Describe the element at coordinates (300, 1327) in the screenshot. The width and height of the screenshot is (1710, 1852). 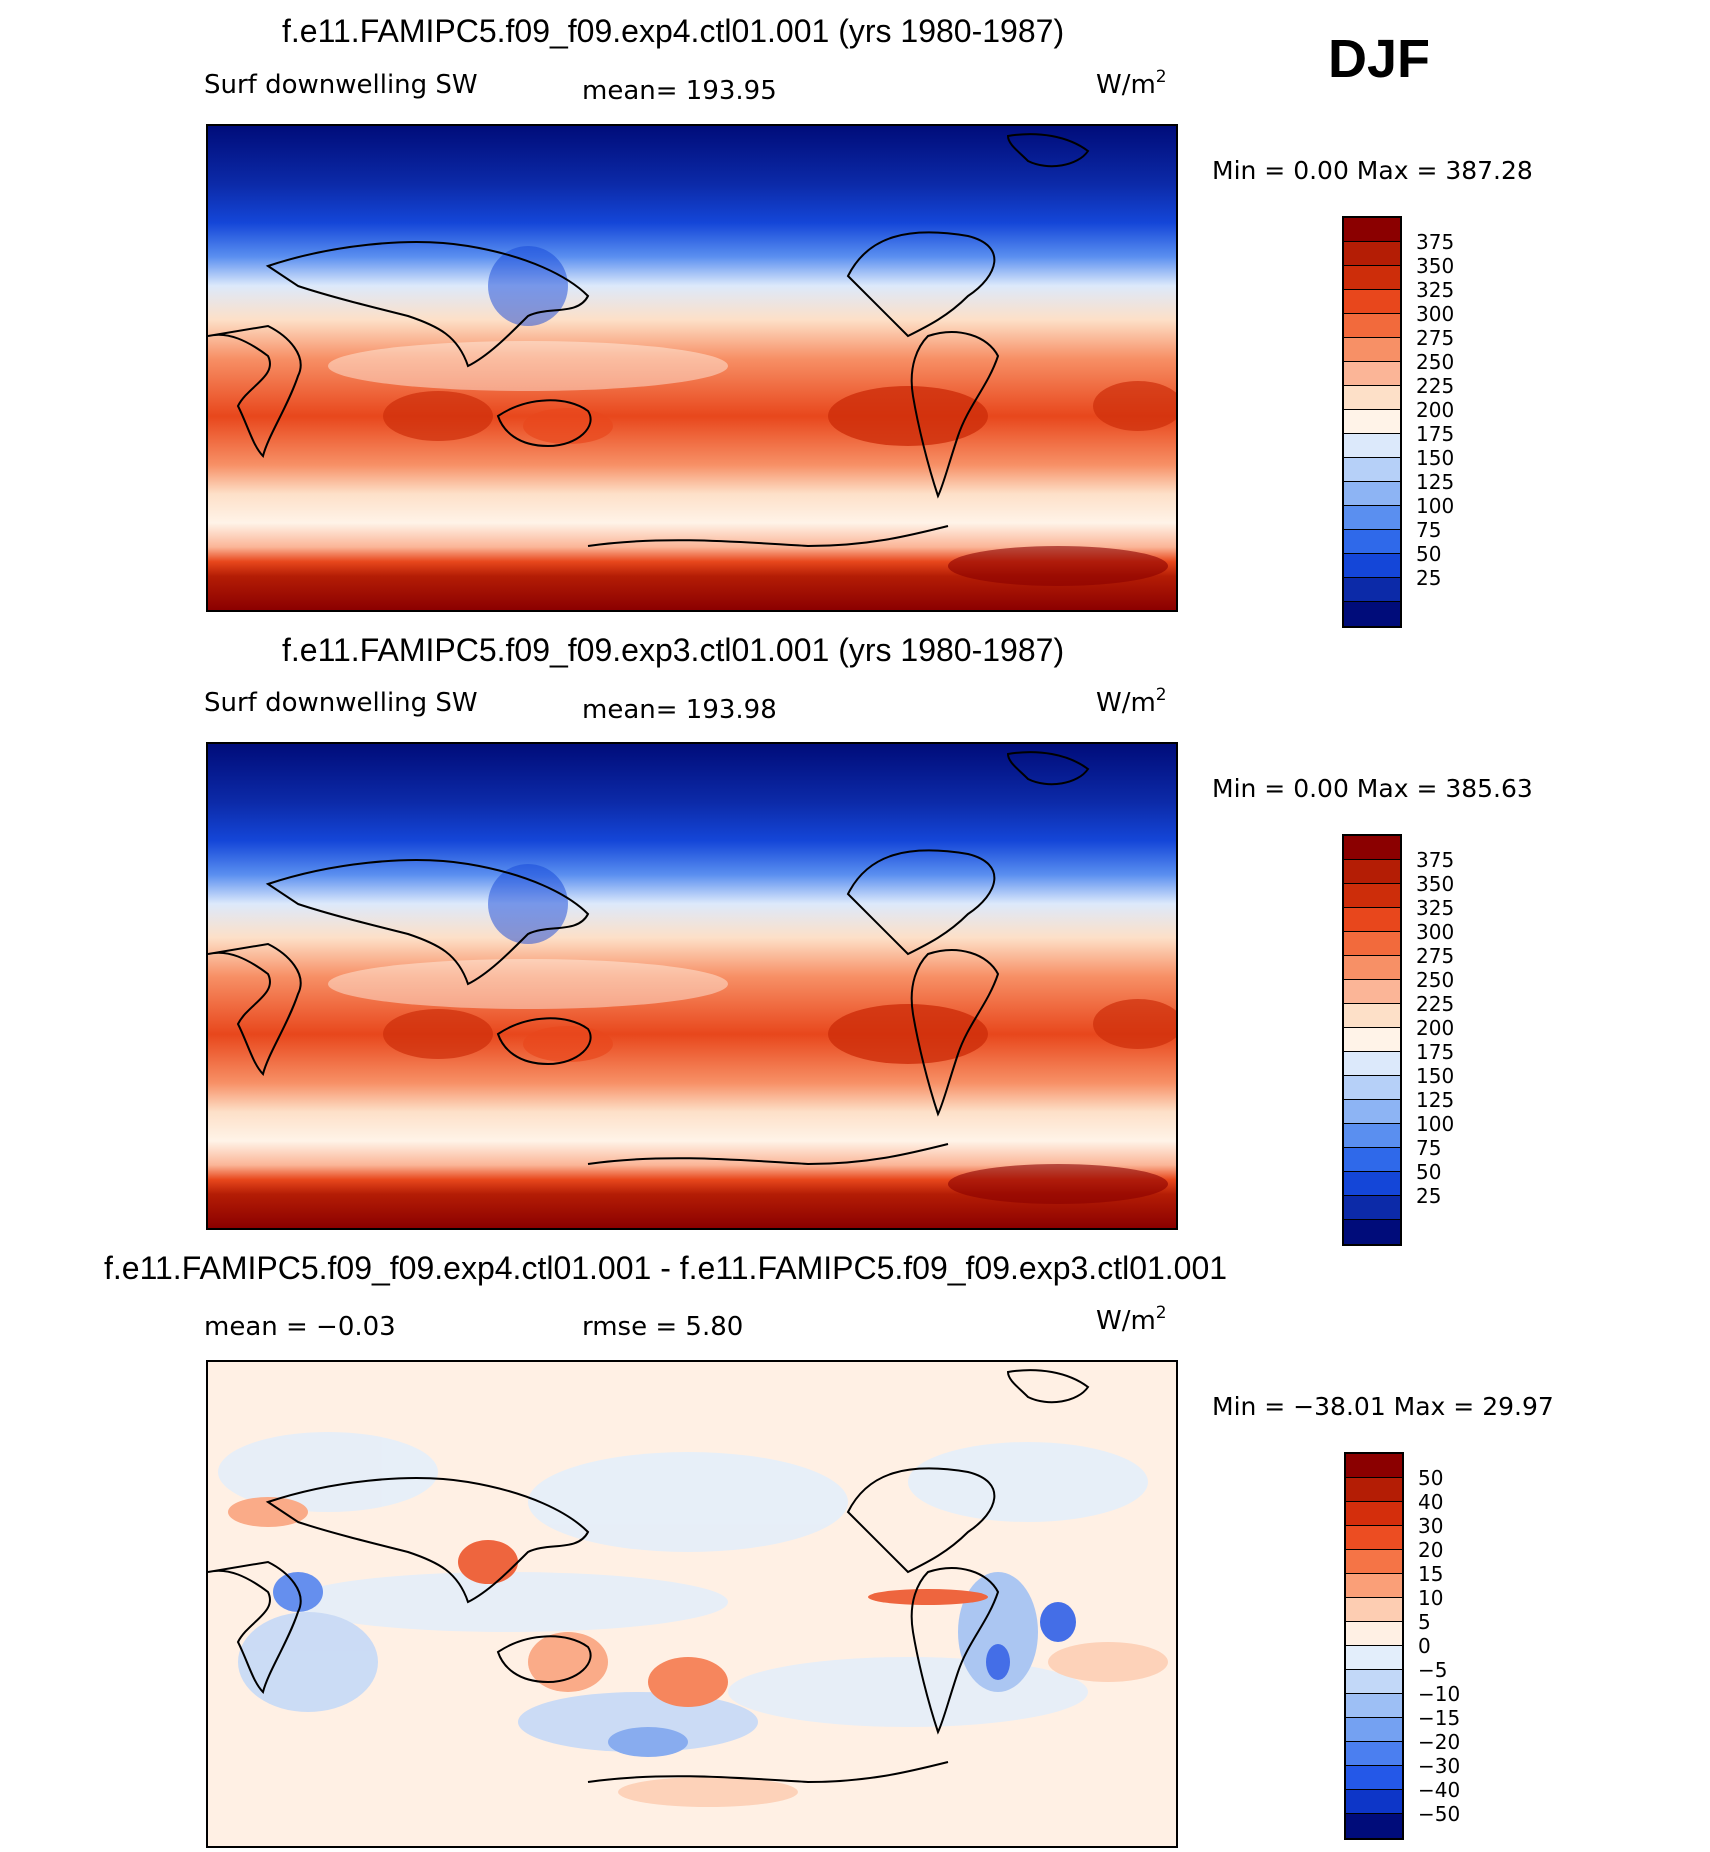
I see `panel3-mean: mean = −0.03` at that location.